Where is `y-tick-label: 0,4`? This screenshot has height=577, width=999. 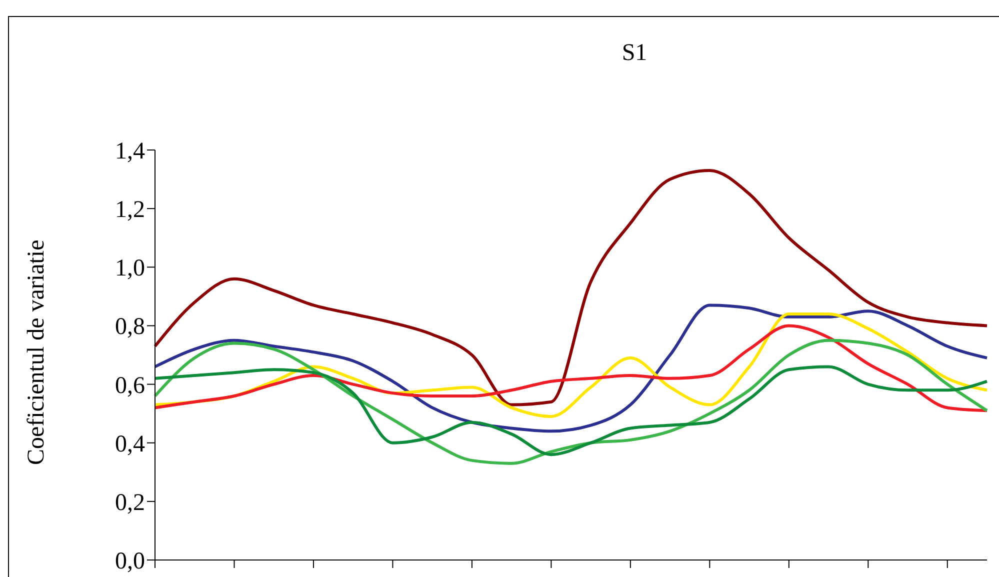
y-tick-label: 0,4 is located at coordinates (130, 444).